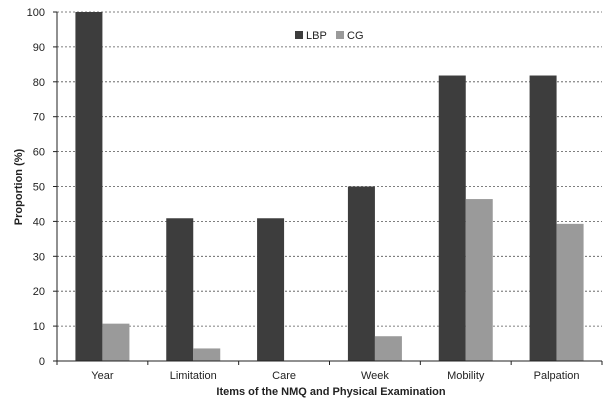 Image resolution: width=609 pixels, height=399 pixels. Describe the element at coordinates (466, 376) in the screenshot. I see `x-tick-label: Mobility` at that location.